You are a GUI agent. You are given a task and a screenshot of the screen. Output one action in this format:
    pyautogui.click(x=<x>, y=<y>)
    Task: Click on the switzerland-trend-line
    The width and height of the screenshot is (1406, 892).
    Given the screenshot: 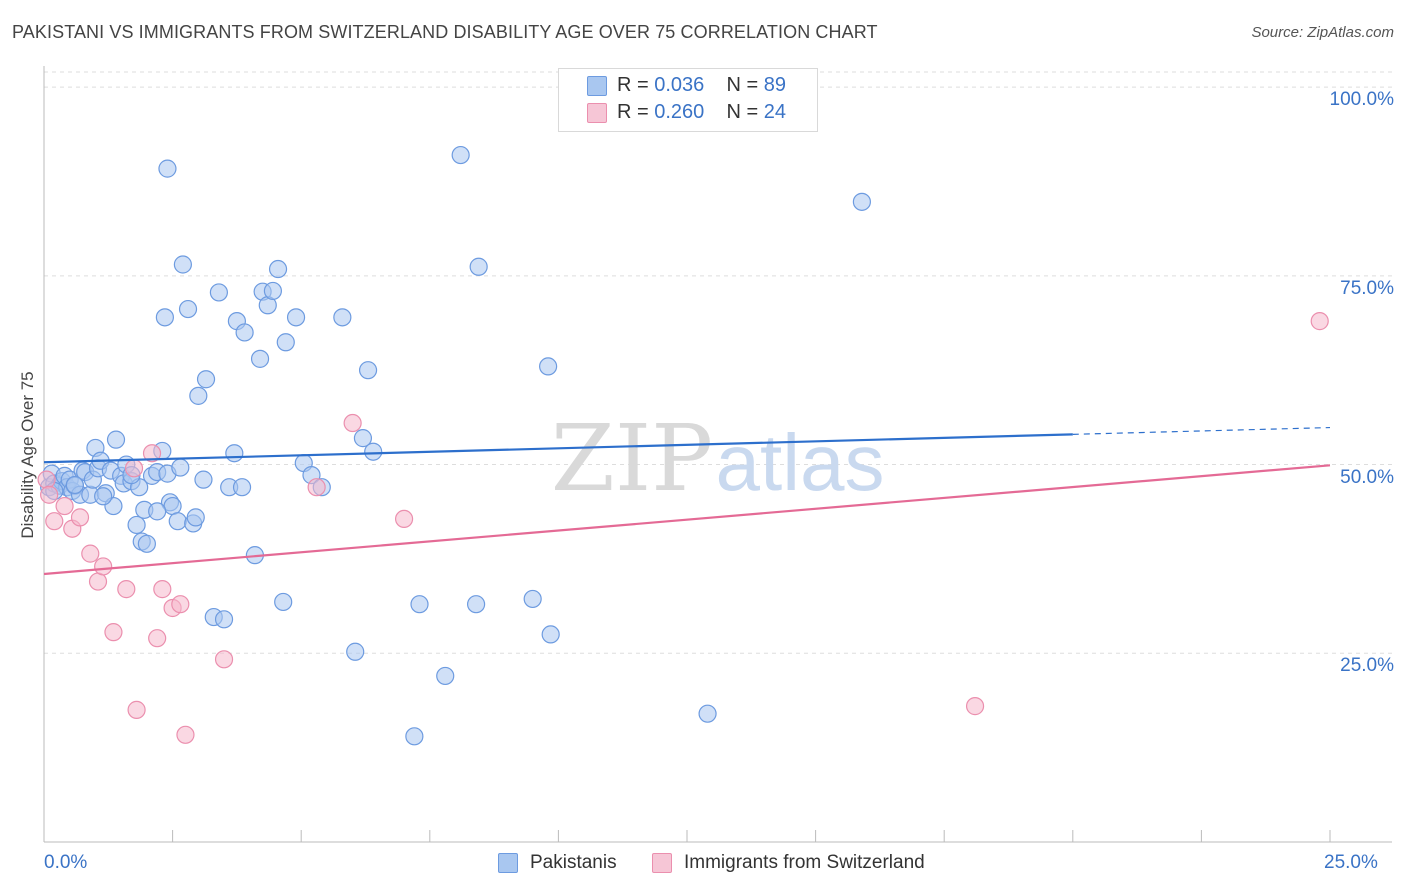 What is the action you would take?
    pyautogui.click(x=687, y=520)
    